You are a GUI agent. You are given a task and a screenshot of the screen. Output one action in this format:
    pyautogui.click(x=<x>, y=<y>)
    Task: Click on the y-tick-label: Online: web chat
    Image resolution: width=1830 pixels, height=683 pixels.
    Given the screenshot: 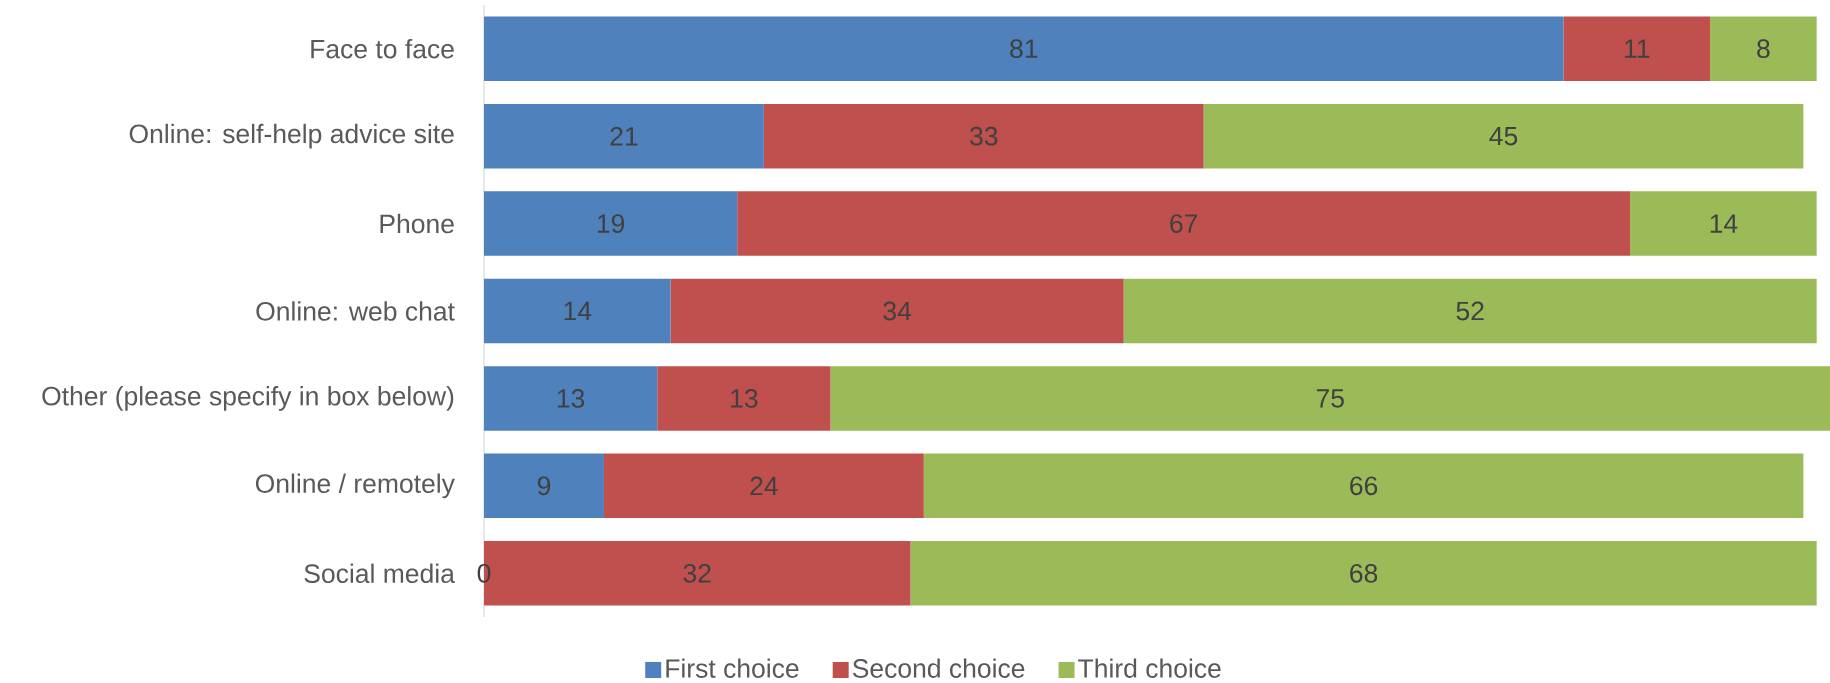 What is the action you would take?
    pyautogui.click(x=355, y=311)
    